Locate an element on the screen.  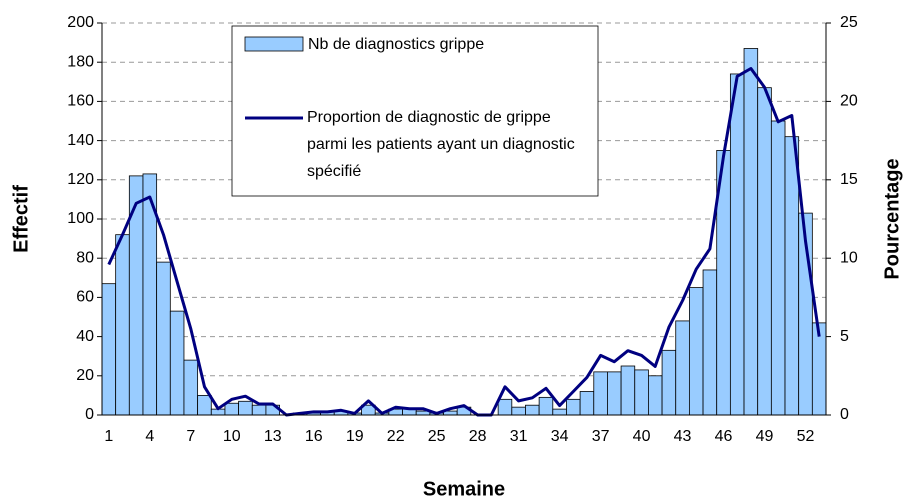
y-tick-label: 120 is located at coordinates (80, 179).